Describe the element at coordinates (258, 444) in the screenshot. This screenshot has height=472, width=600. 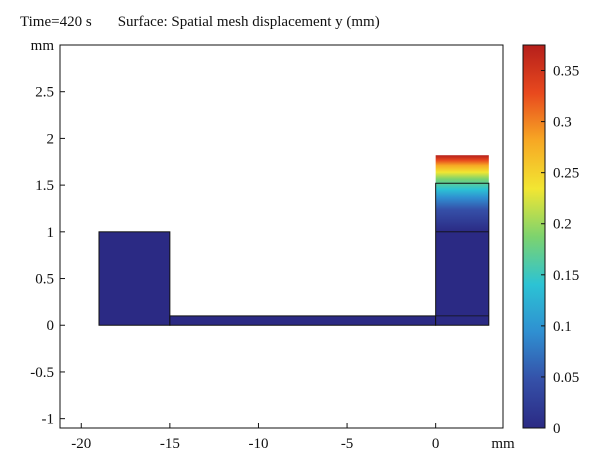
I see `x-tick-label: -10` at that location.